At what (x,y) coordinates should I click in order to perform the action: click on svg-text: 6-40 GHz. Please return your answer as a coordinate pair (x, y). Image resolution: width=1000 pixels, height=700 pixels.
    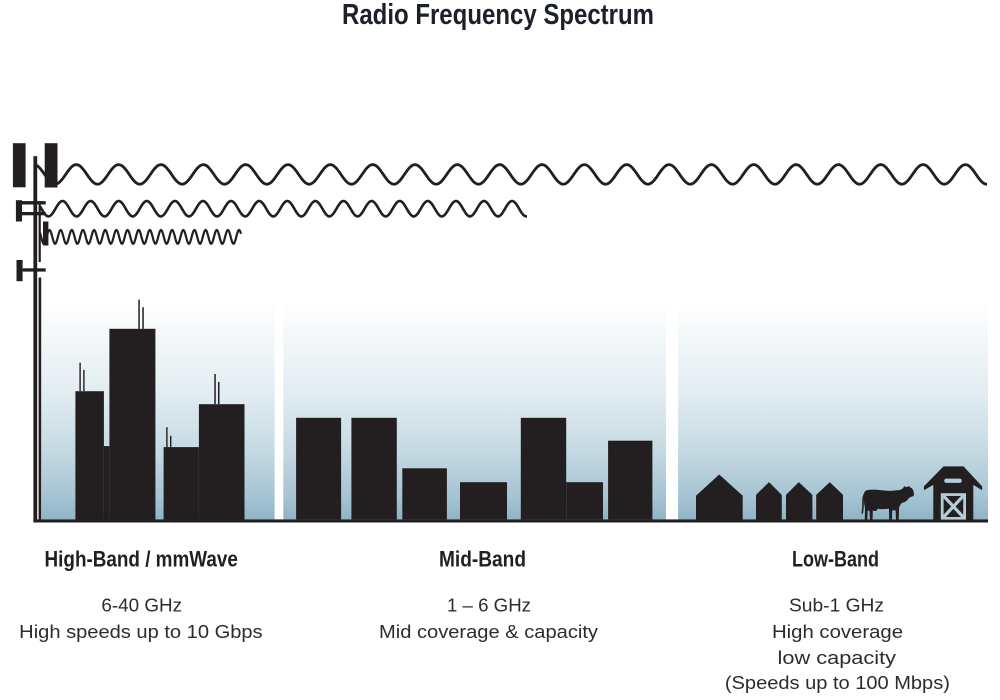
    Looking at the image, I should click on (141, 604).